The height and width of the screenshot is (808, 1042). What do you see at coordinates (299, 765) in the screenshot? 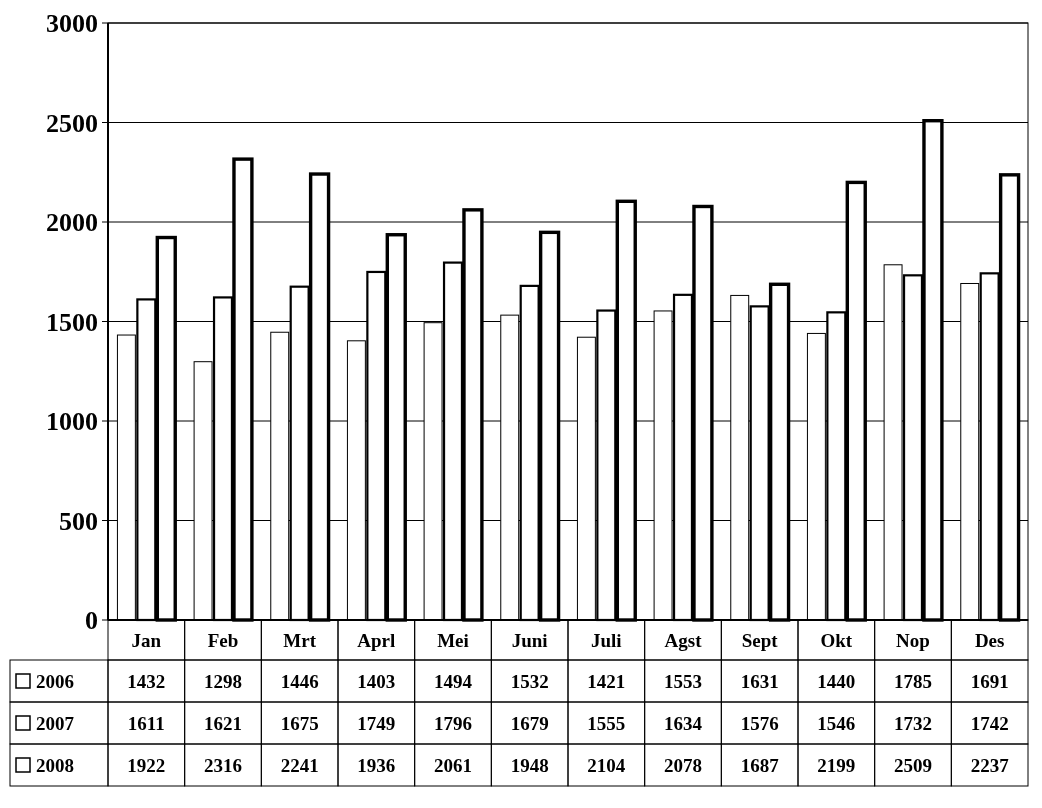
I see `data-label: 2241` at bounding box center [299, 765].